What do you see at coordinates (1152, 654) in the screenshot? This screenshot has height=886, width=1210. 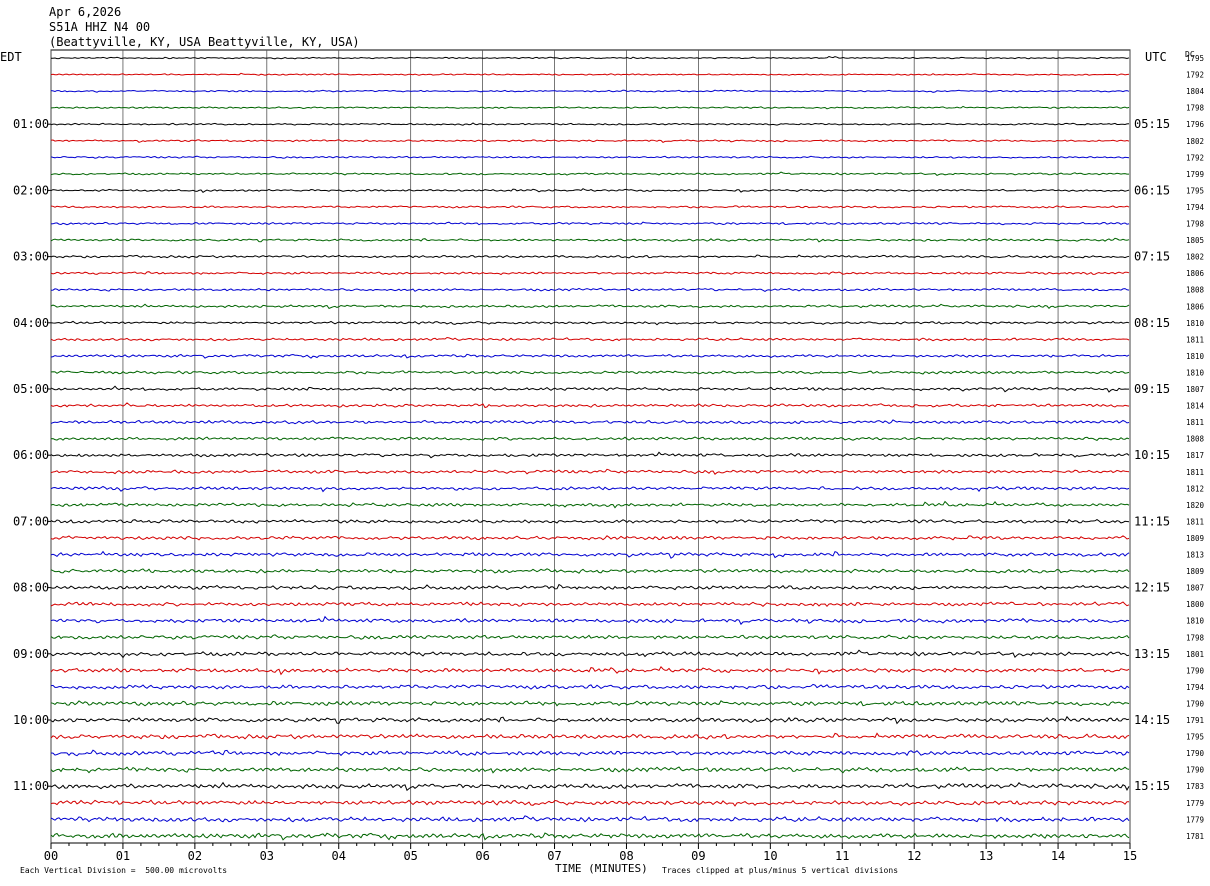 I see `right-hour-label: 13:15` at bounding box center [1152, 654].